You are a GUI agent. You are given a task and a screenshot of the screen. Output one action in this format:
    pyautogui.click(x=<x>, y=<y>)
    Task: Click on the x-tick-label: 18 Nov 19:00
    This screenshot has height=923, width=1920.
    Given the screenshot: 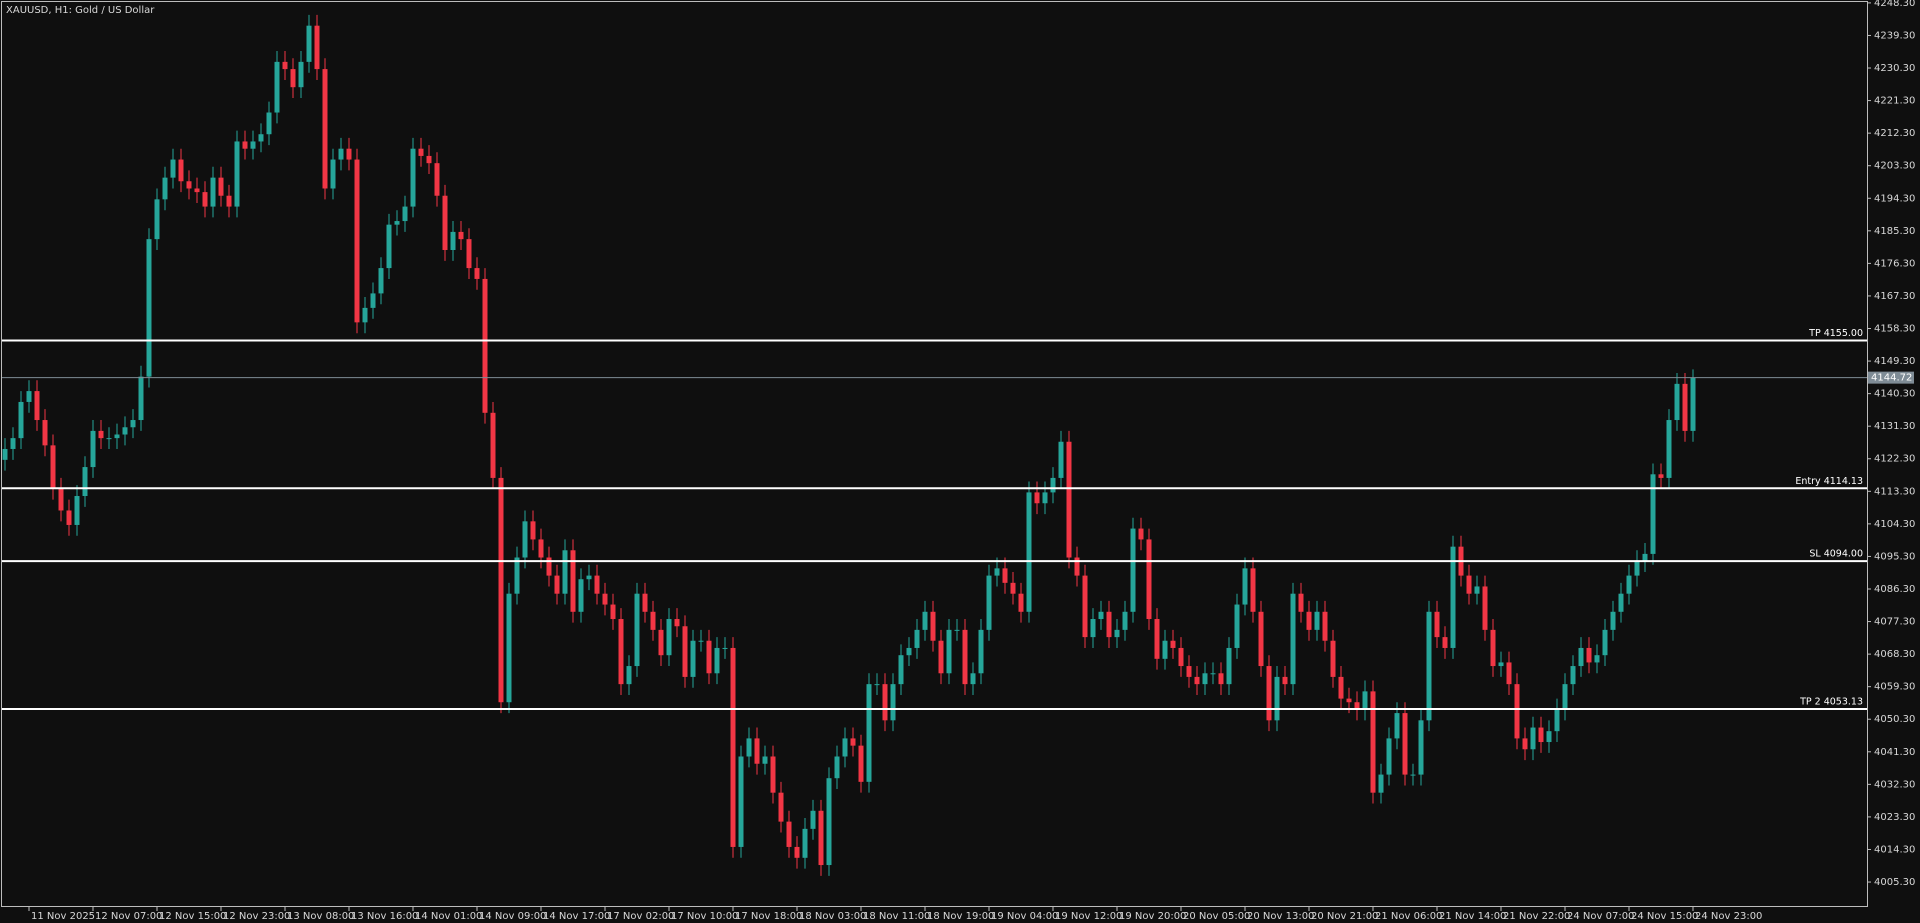 What is the action you would take?
    pyautogui.click(x=960, y=916)
    